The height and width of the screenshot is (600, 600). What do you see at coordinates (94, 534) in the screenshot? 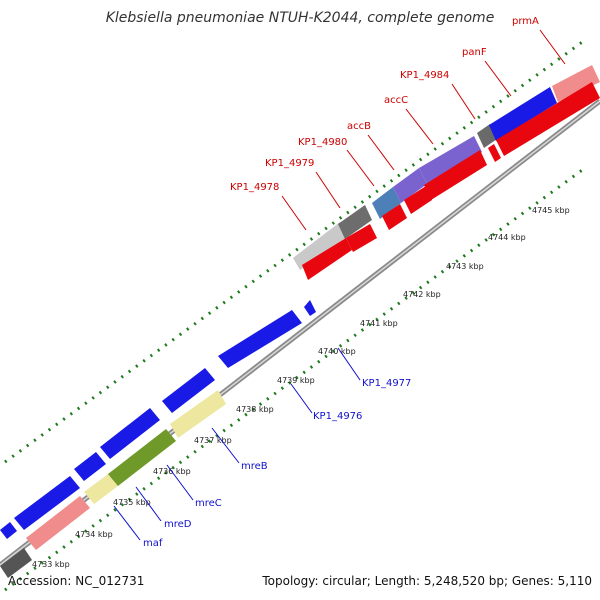
I see `scale-label: 4734 kbp` at bounding box center [94, 534].